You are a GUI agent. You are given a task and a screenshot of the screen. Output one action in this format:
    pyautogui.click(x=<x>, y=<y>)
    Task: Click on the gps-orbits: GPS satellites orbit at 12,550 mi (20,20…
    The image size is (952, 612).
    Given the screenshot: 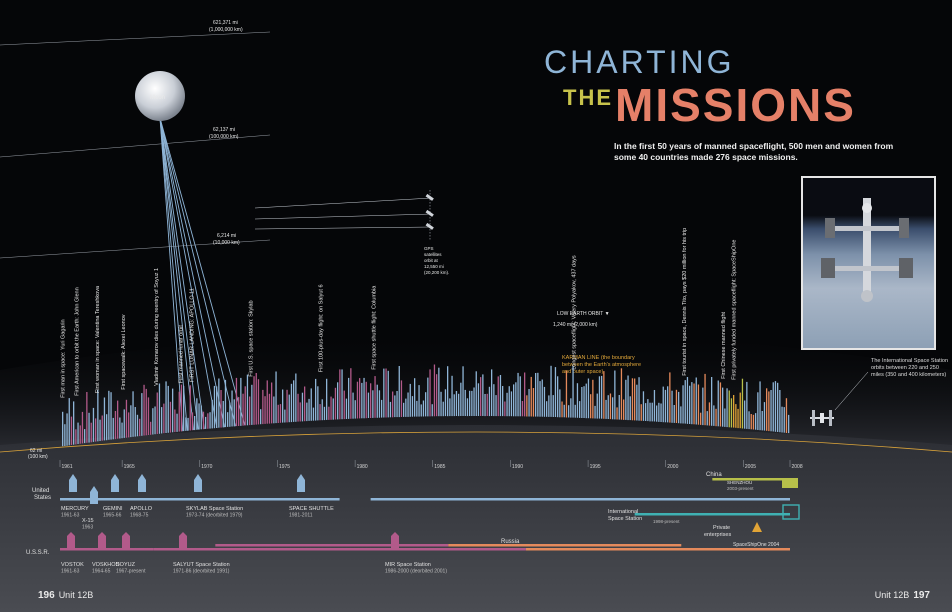 What is the action you would take?
    pyautogui.click(x=351, y=232)
    